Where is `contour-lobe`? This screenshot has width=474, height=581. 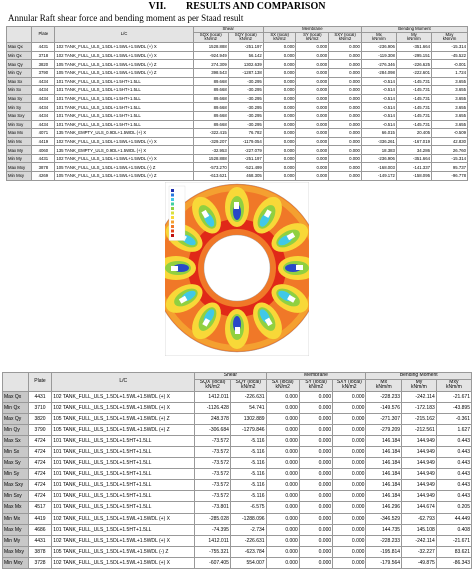
contour-lobe is located at coordinates (267, 215).